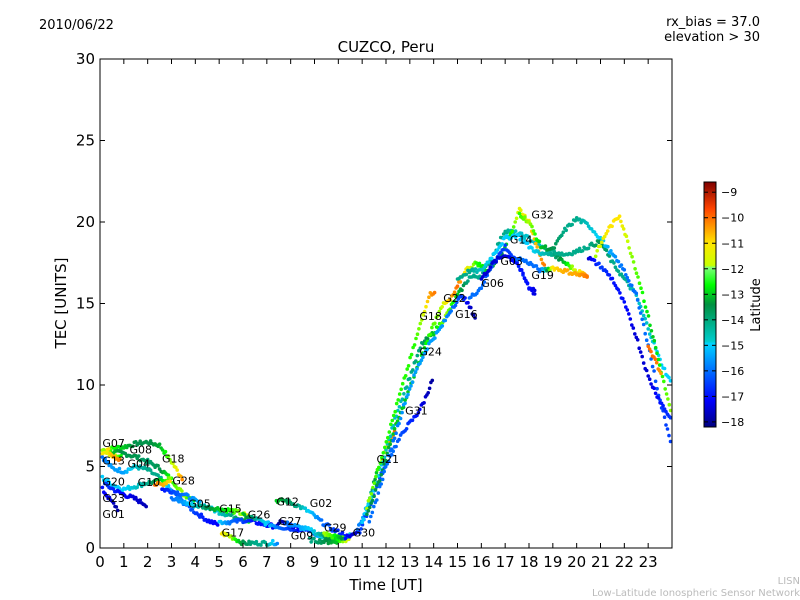  I want to click on track-g19, so click(552, 267).